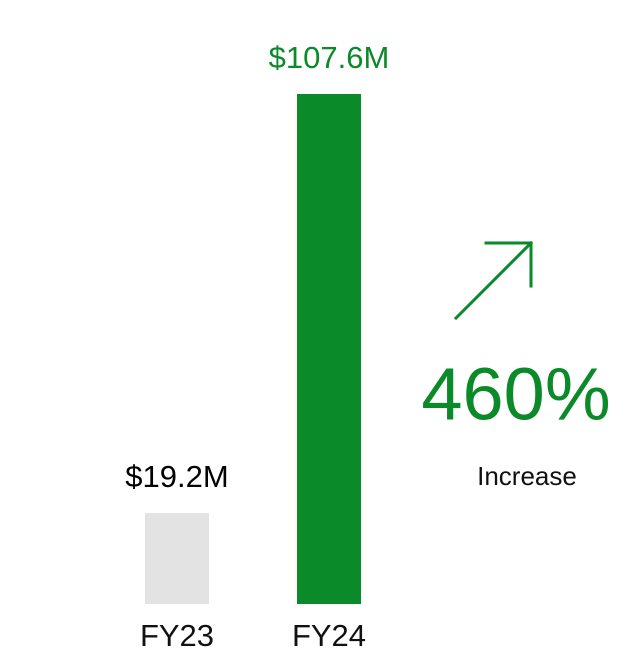 The width and height of the screenshot is (625, 667). Describe the element at coordinates (329, 57) in the screenshot. I see `value-label: $107.6M` at that location.